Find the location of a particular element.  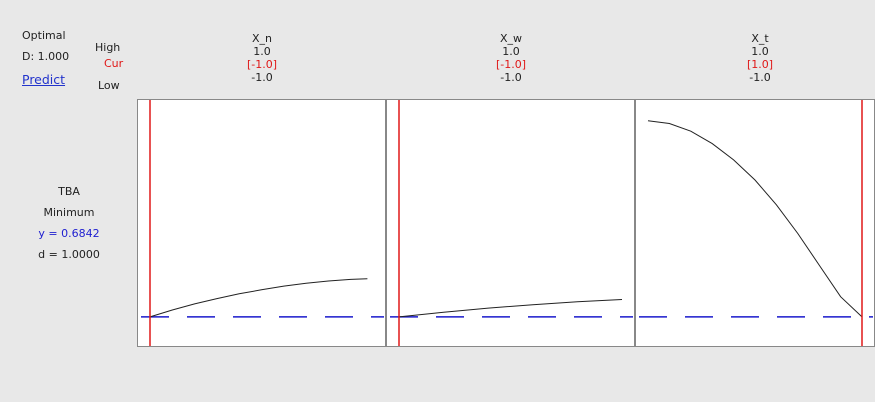

factor-header: X_w 1.0 [-1.0] -1.0 is located at coordinates (511, 58).